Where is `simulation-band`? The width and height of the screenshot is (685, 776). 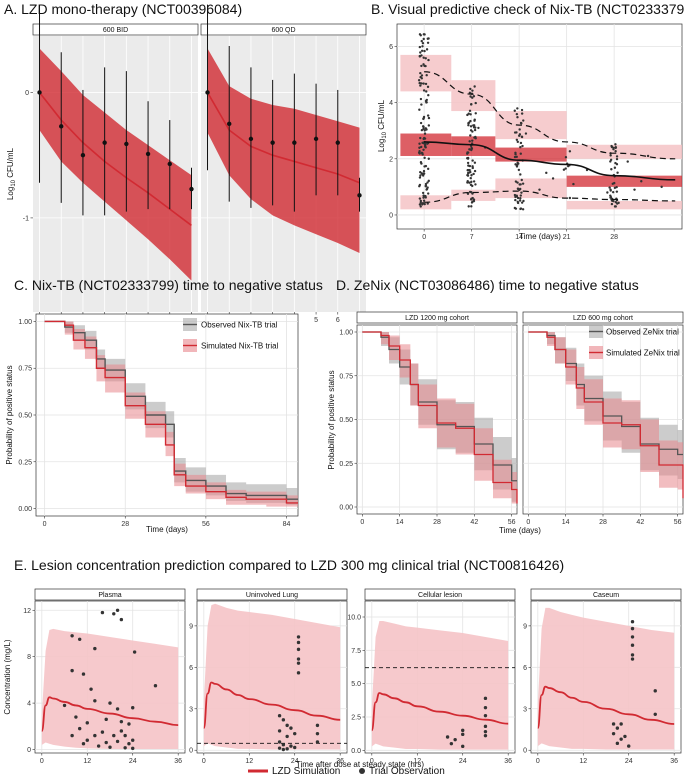
simulation-band is located at coordinates (283, 151).